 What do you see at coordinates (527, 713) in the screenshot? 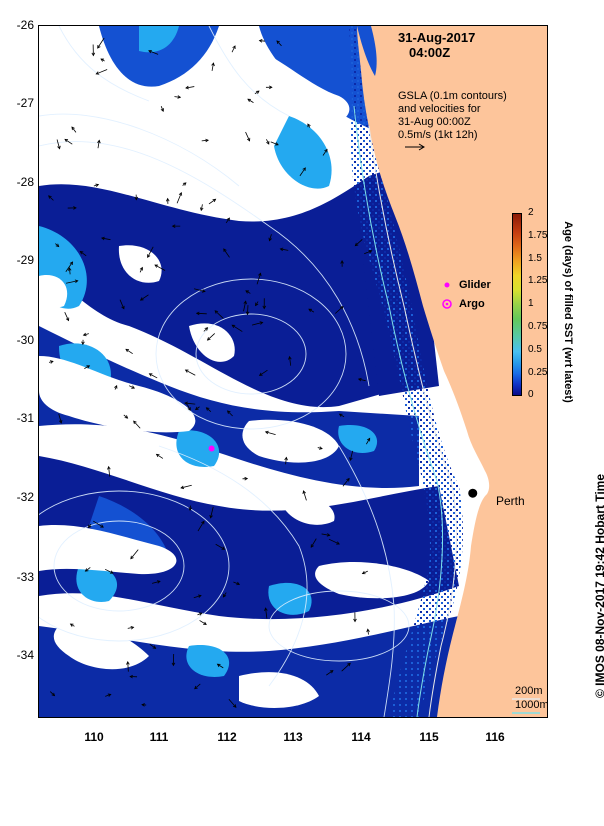
I see `depth-1000-line` at bounding box center [527, 713].